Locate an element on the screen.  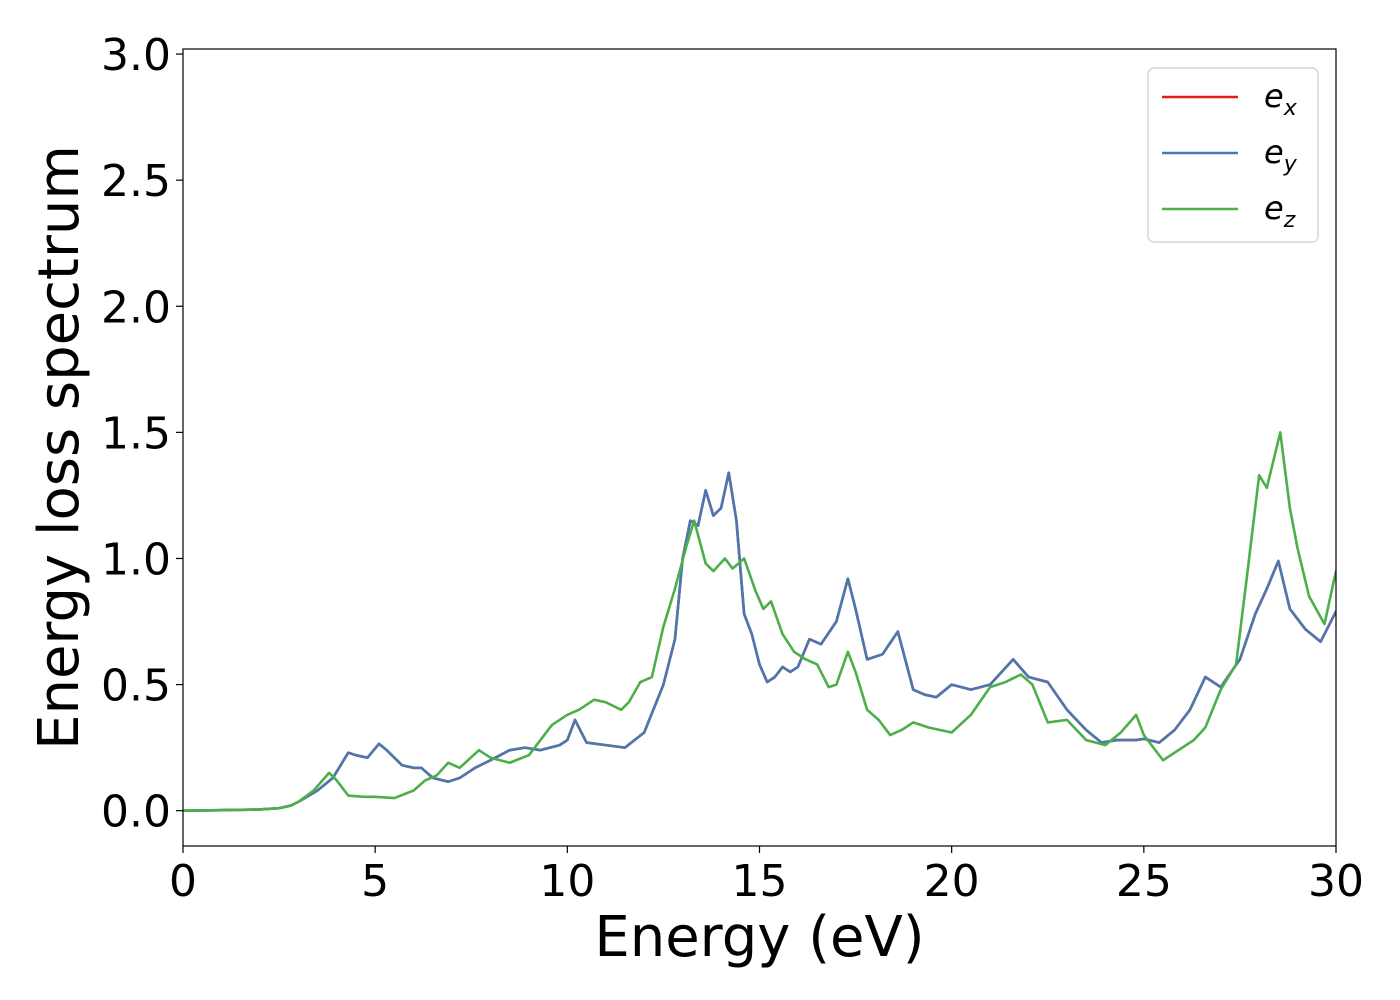
y-tick-label: 1.5 is located at coordinates (136, 433).